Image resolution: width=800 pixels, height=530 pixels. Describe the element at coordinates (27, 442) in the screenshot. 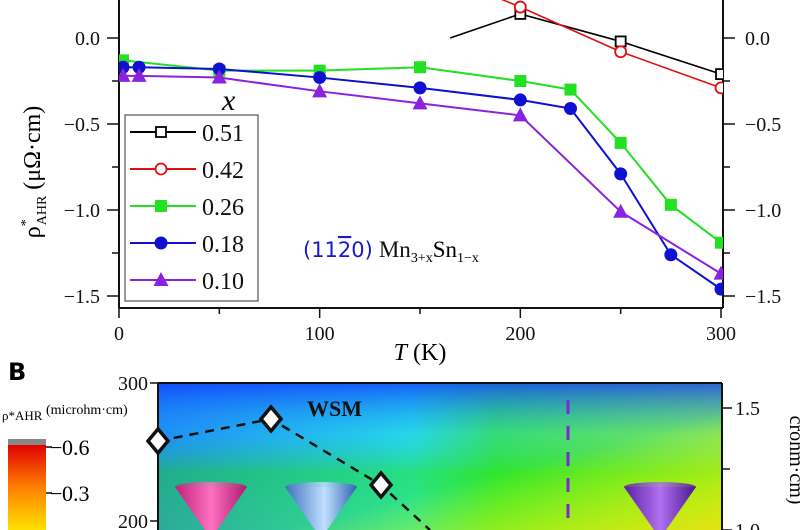

I see `colorbar-overflow` at that location.